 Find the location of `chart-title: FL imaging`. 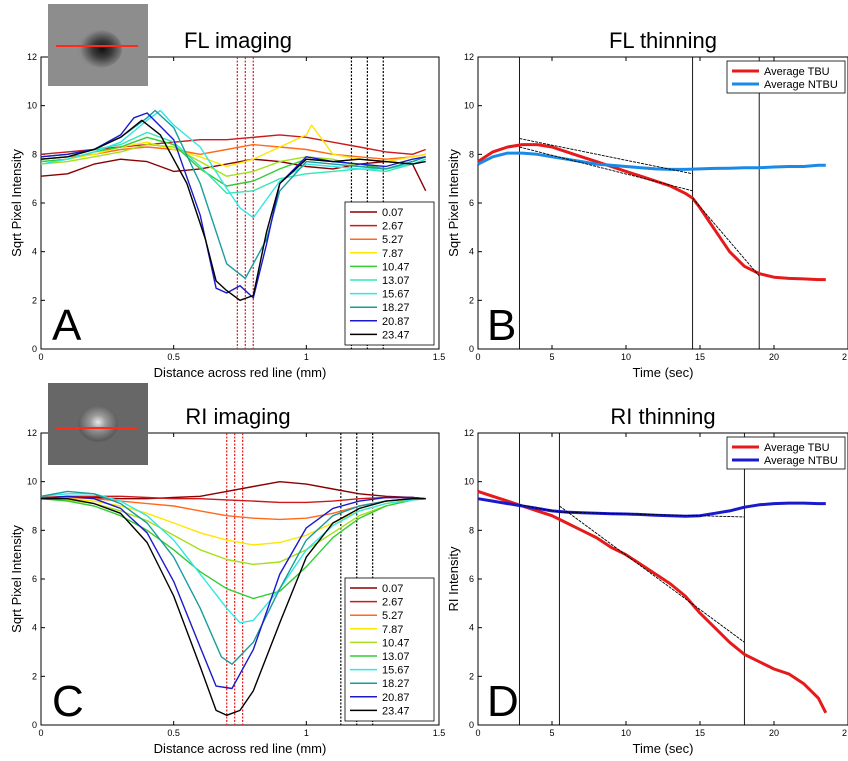

chart-title: FL imaging is located at coordinates (238, 40).